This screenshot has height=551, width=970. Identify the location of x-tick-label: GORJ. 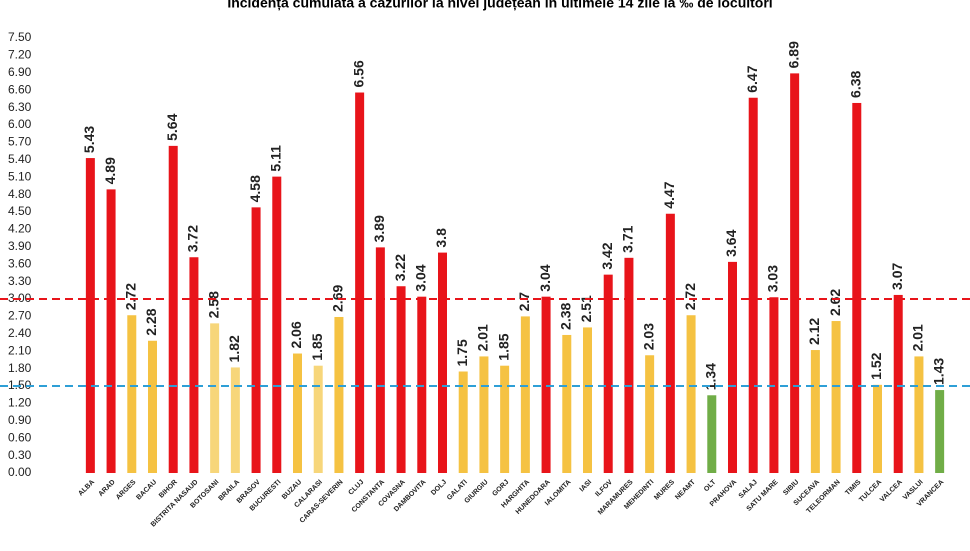
(500, 488).